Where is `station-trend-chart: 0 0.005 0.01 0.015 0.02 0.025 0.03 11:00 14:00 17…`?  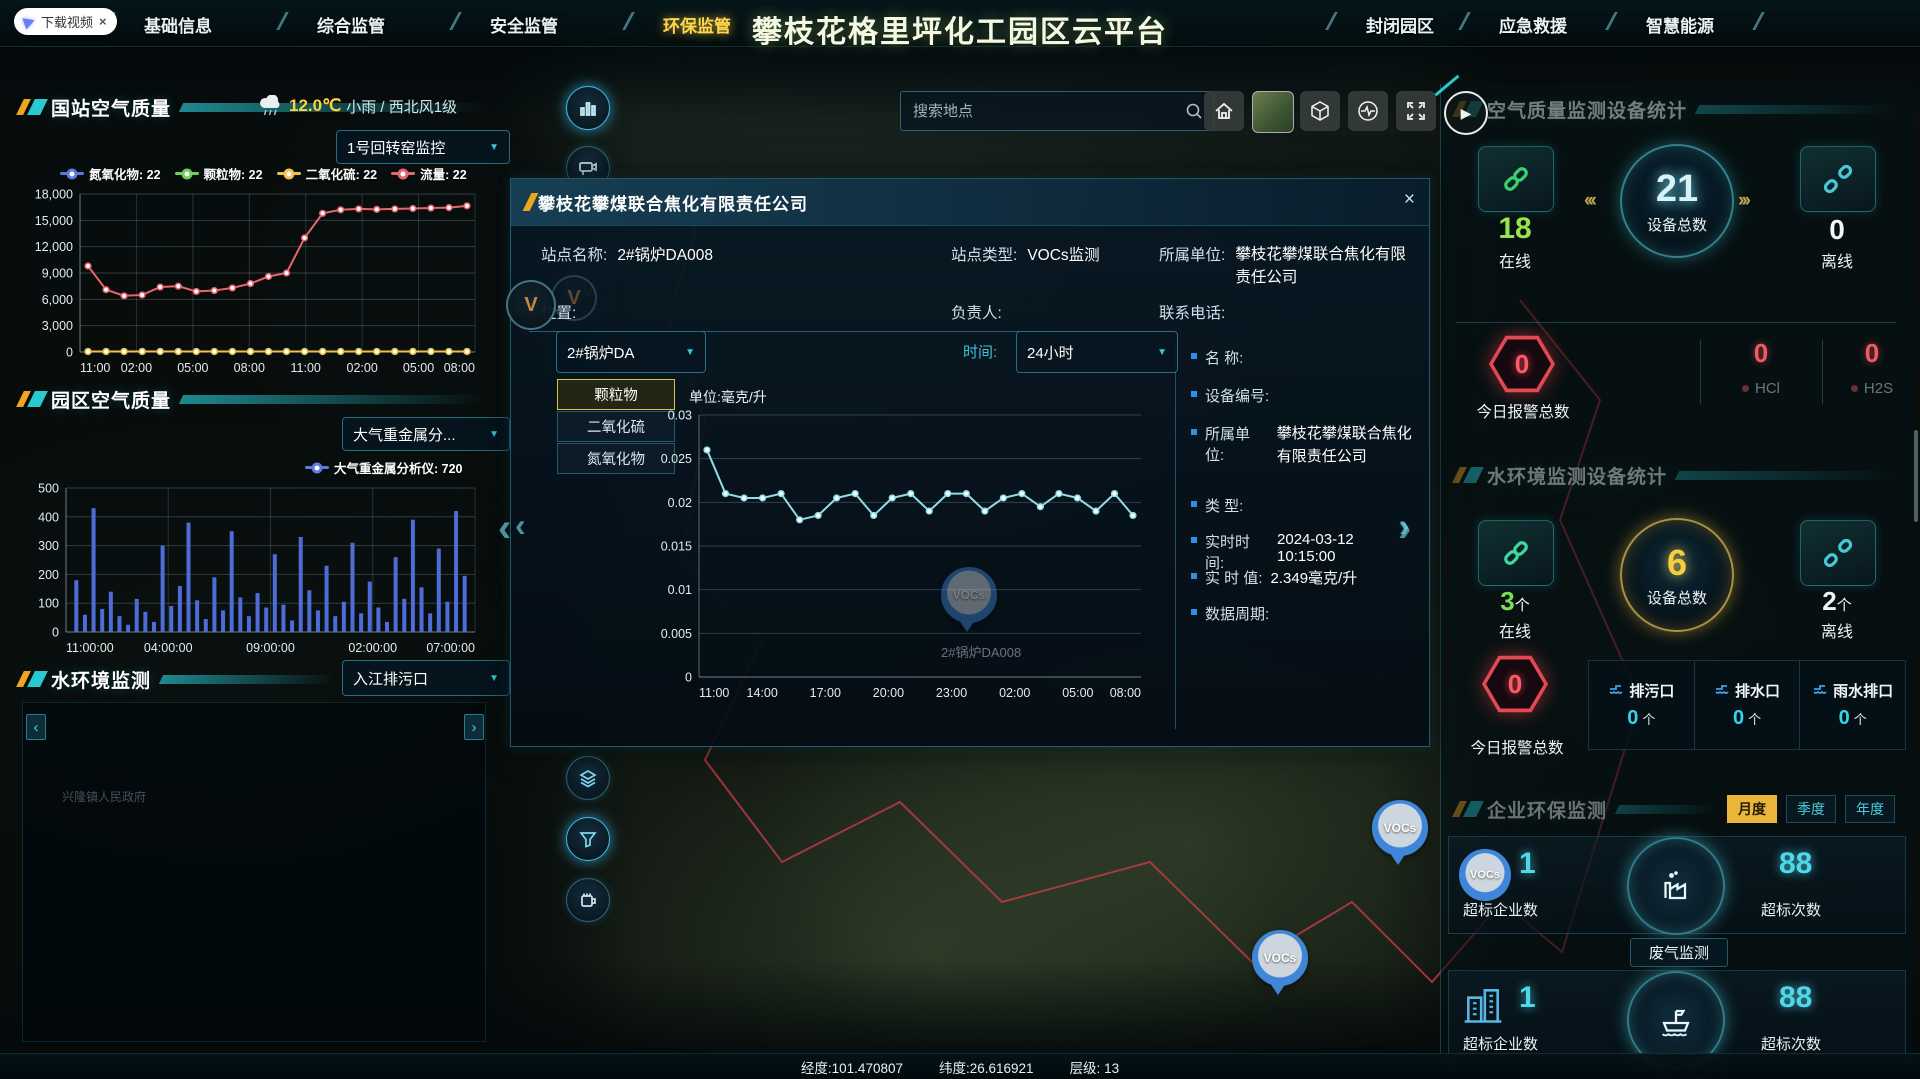 station-trend-chart: 0 0.005 0.01 0.015 0.02 0.025 0.03 11:00 14:00 17… is located at coordinates (901, 555).